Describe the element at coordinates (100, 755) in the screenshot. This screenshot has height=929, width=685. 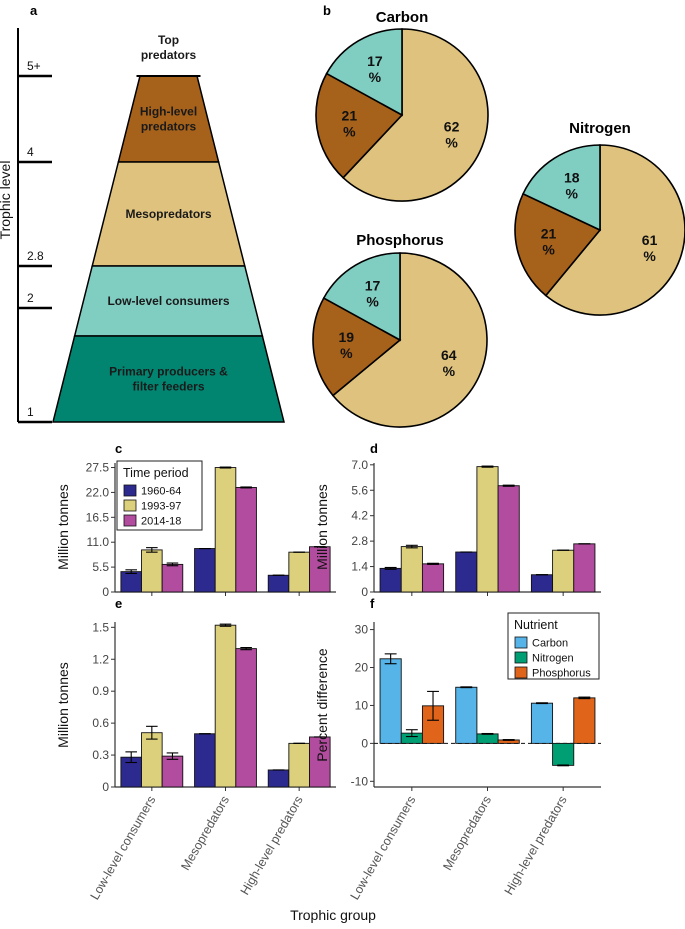
I see `y-tick-label: 0.3` at that location.